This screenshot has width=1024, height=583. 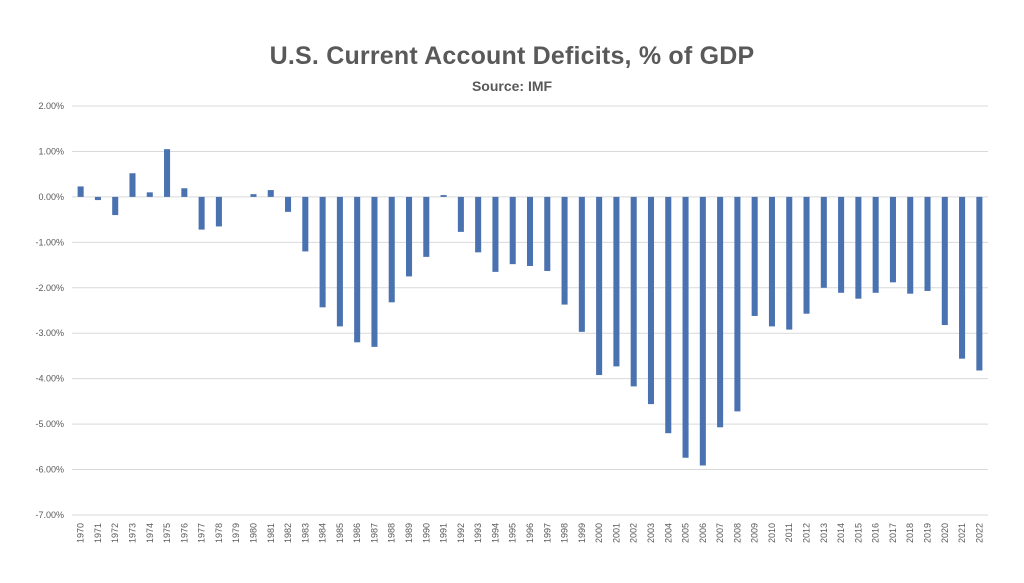 I want to click on y-tick-label: 2.00%, so click(x=51, y=106).